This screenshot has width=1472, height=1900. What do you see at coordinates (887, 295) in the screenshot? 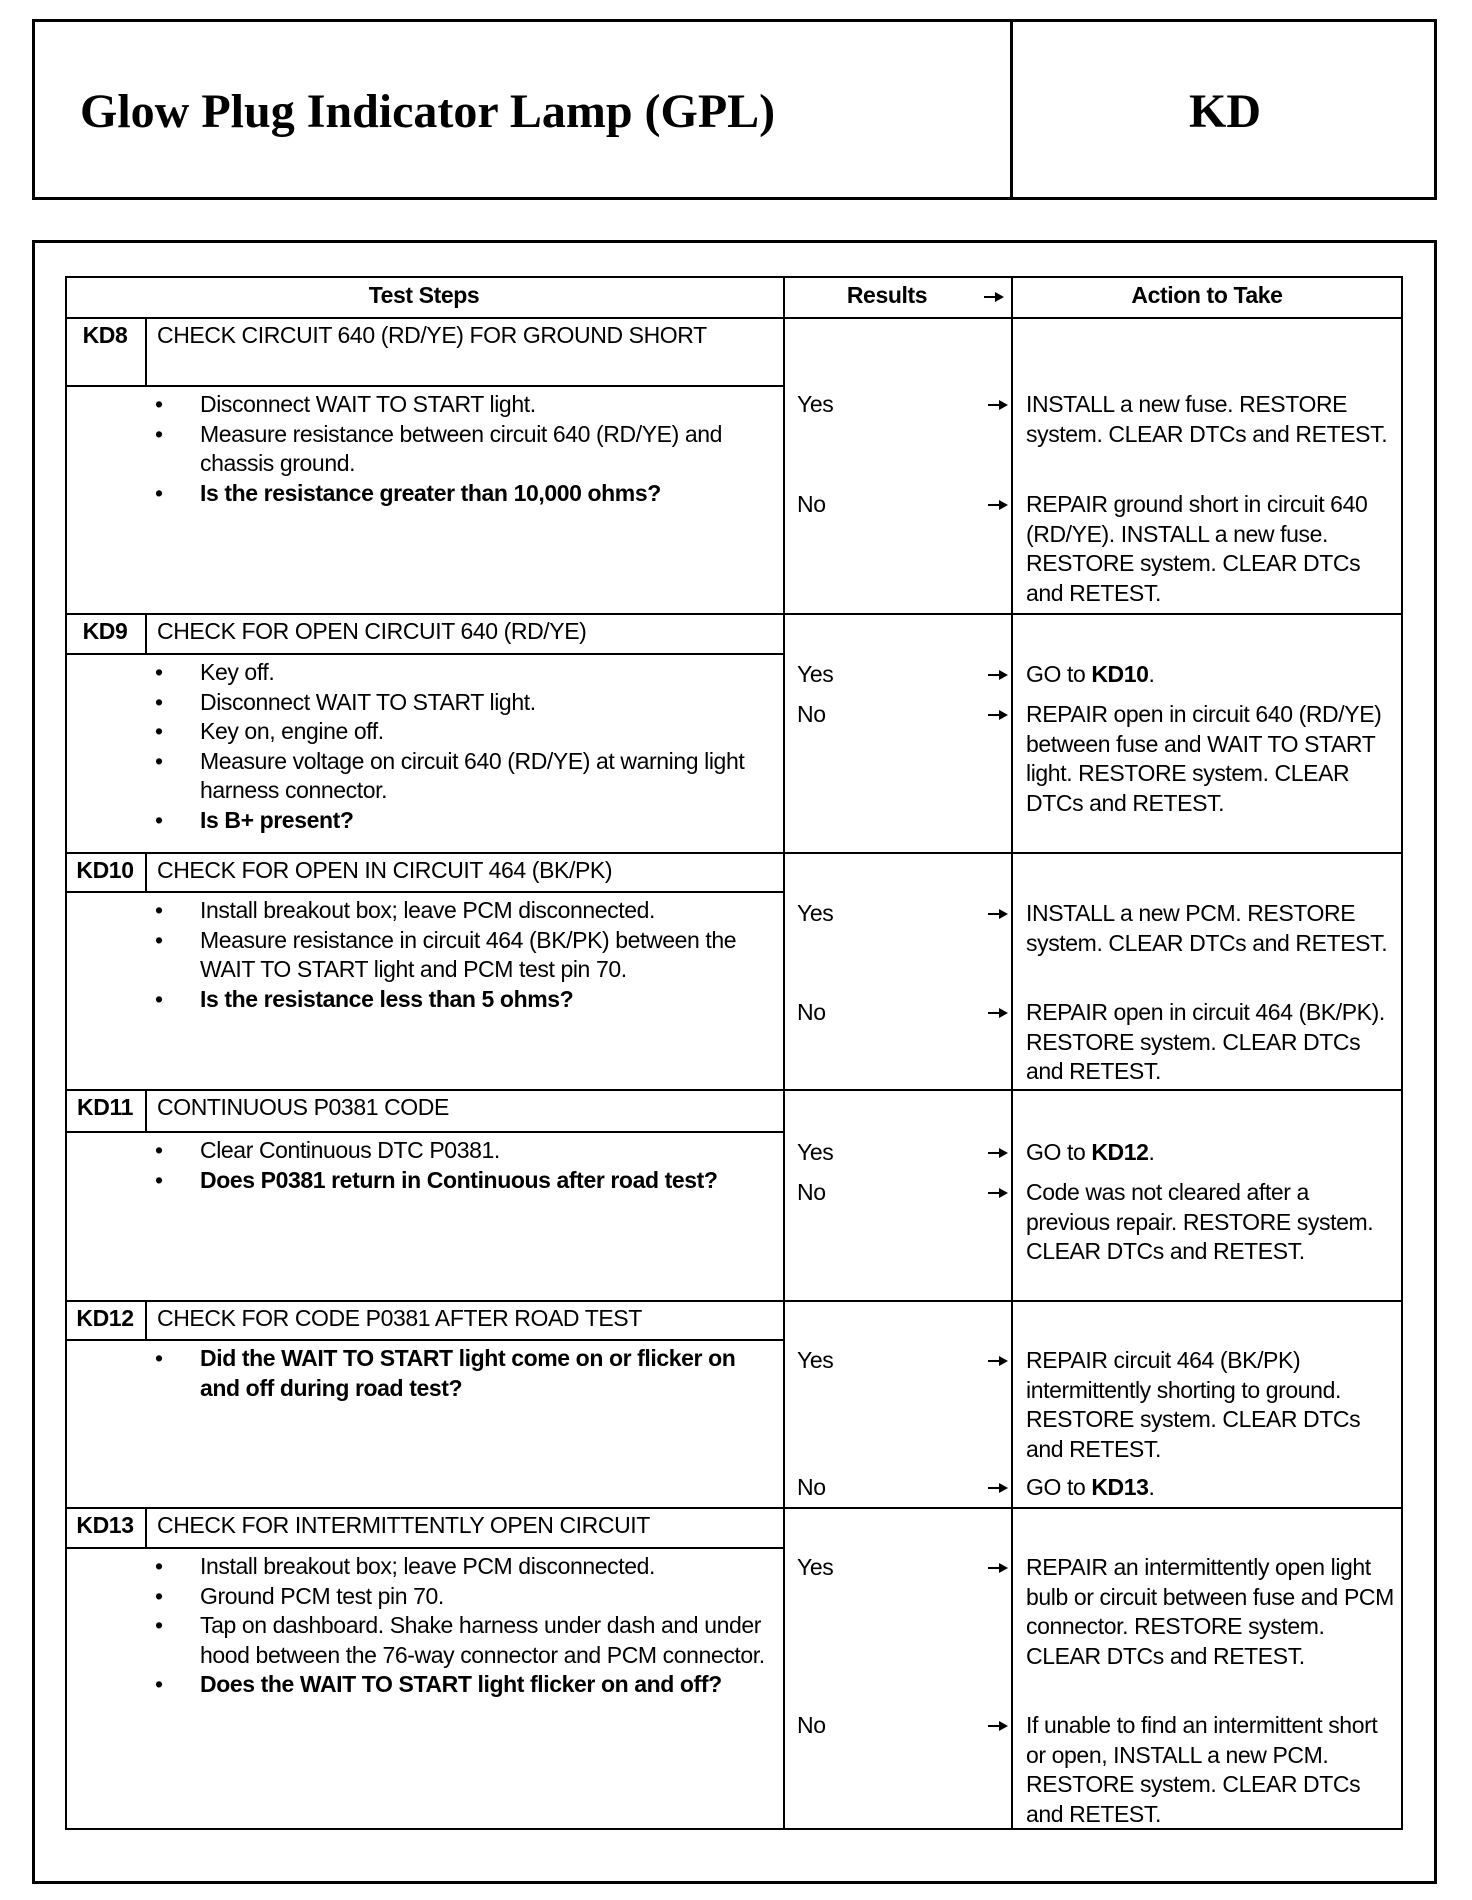
I see `column-header: Results` at bounding box center [887, 295].